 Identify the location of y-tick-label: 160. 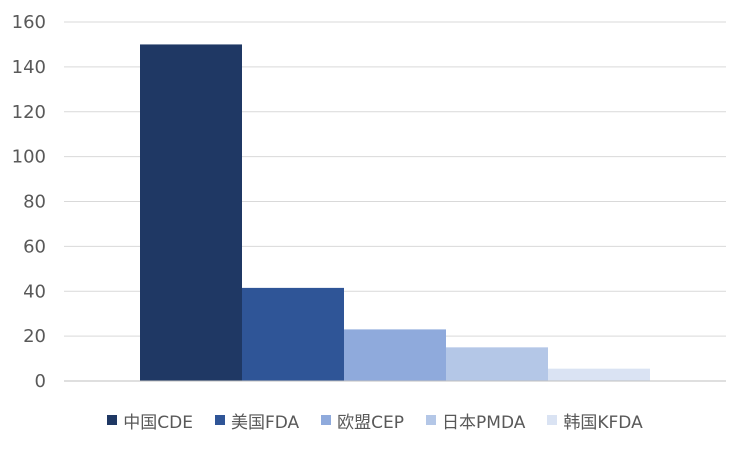
(29, 22).